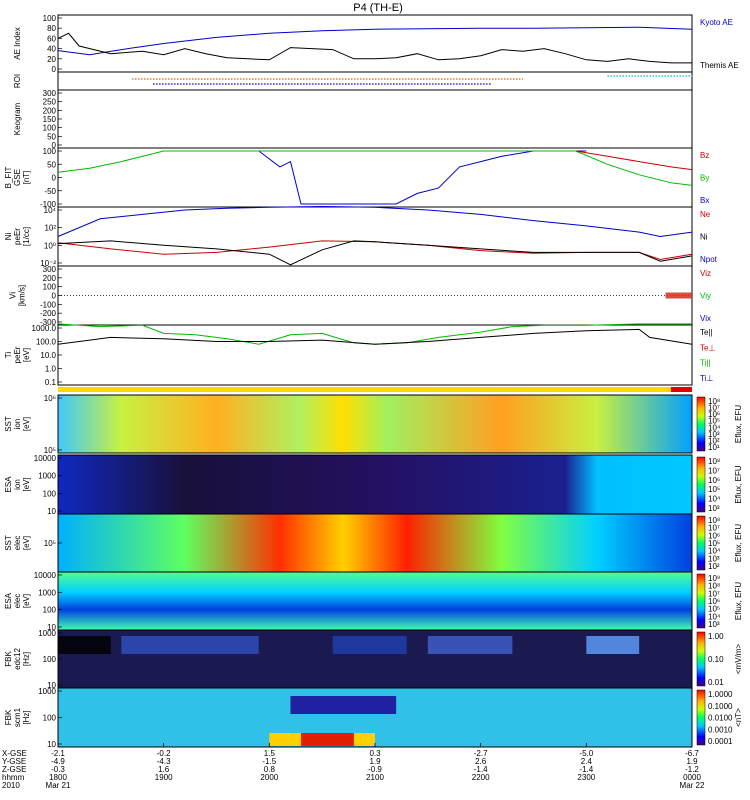  I want to click on spectrogram-sst_i, so click(375, 424).